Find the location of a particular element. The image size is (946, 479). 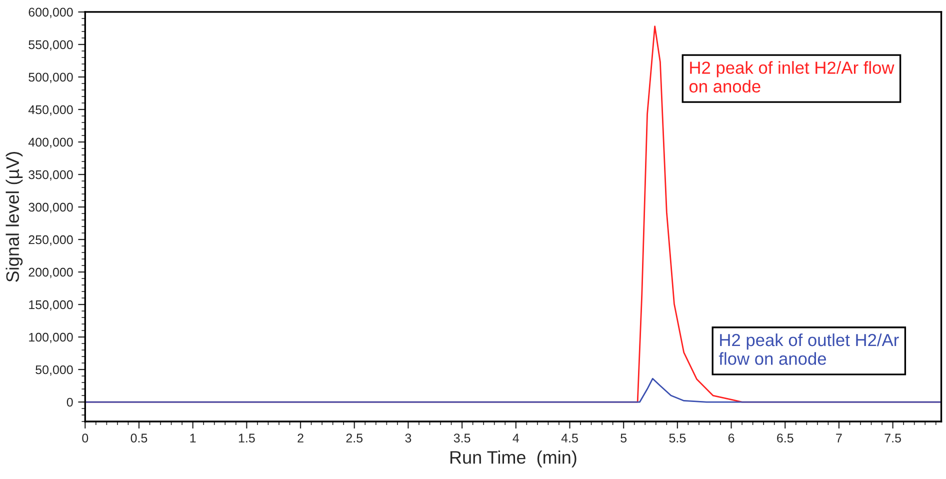

x-tick-label: 1 is located at coordinates (193, 438).